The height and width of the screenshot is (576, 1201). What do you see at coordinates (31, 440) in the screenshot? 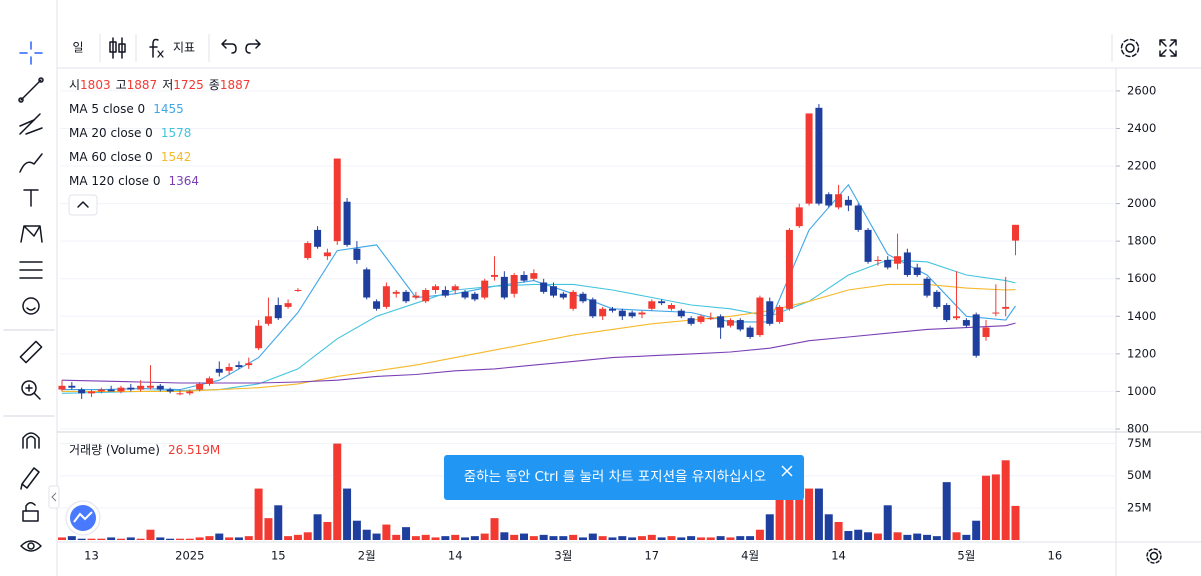
I see `magnet-tool` at bounding box center [31, 440].